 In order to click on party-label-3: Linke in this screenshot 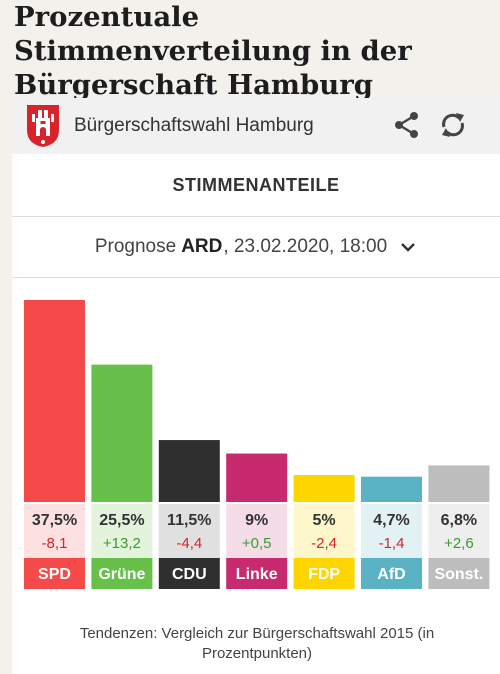, I will do `click(257, 574)`.